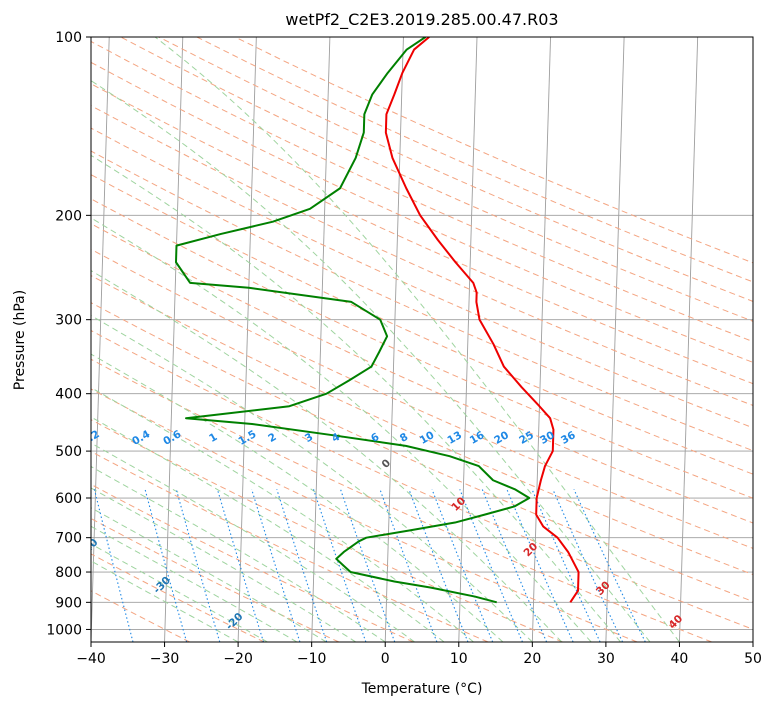 This screenshot has height=708, width=775. Describe the element at coordinates (162, 585) in the screenshot. I see `dry-adiabat-label: -30` at that location.